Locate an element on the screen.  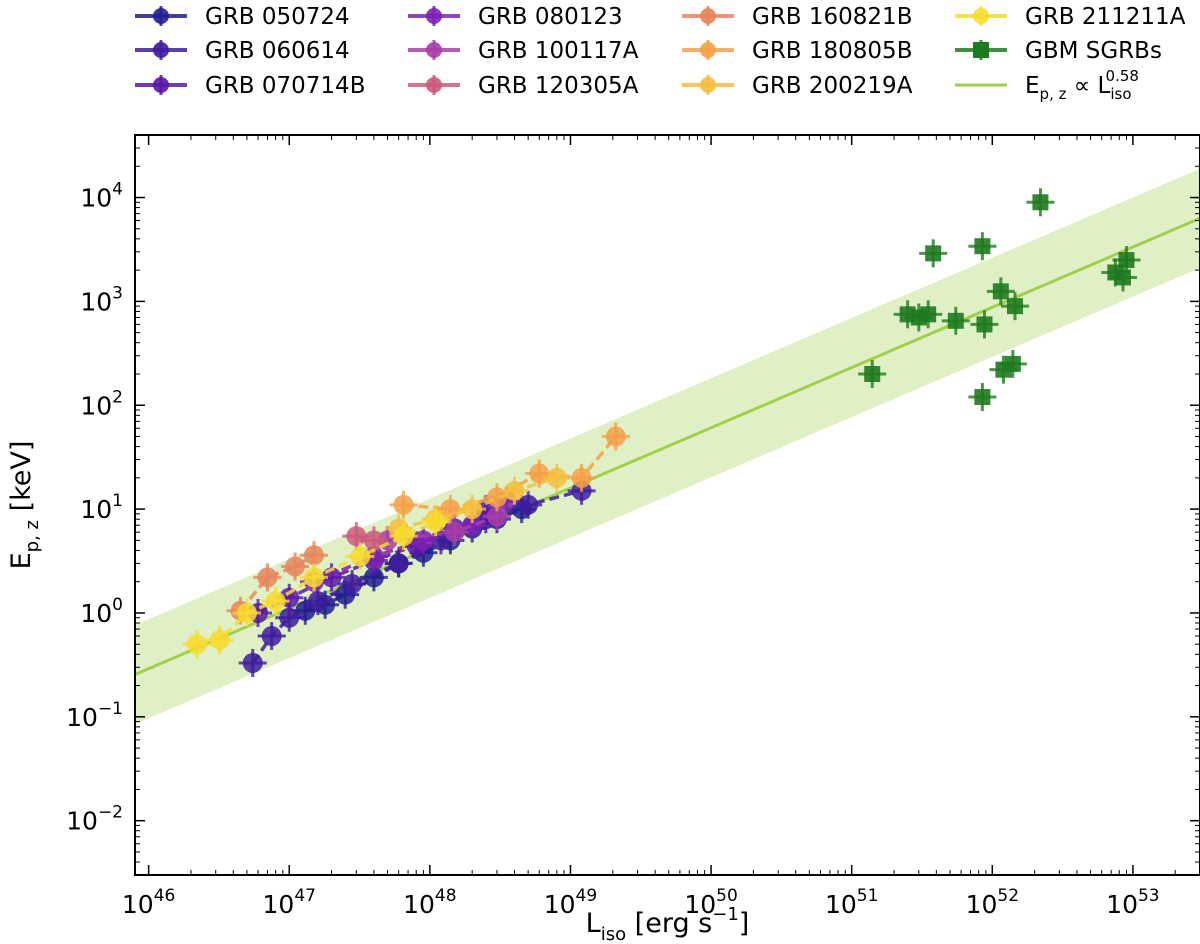
tick-exponent: 47 is located at coordinates (305, 896).